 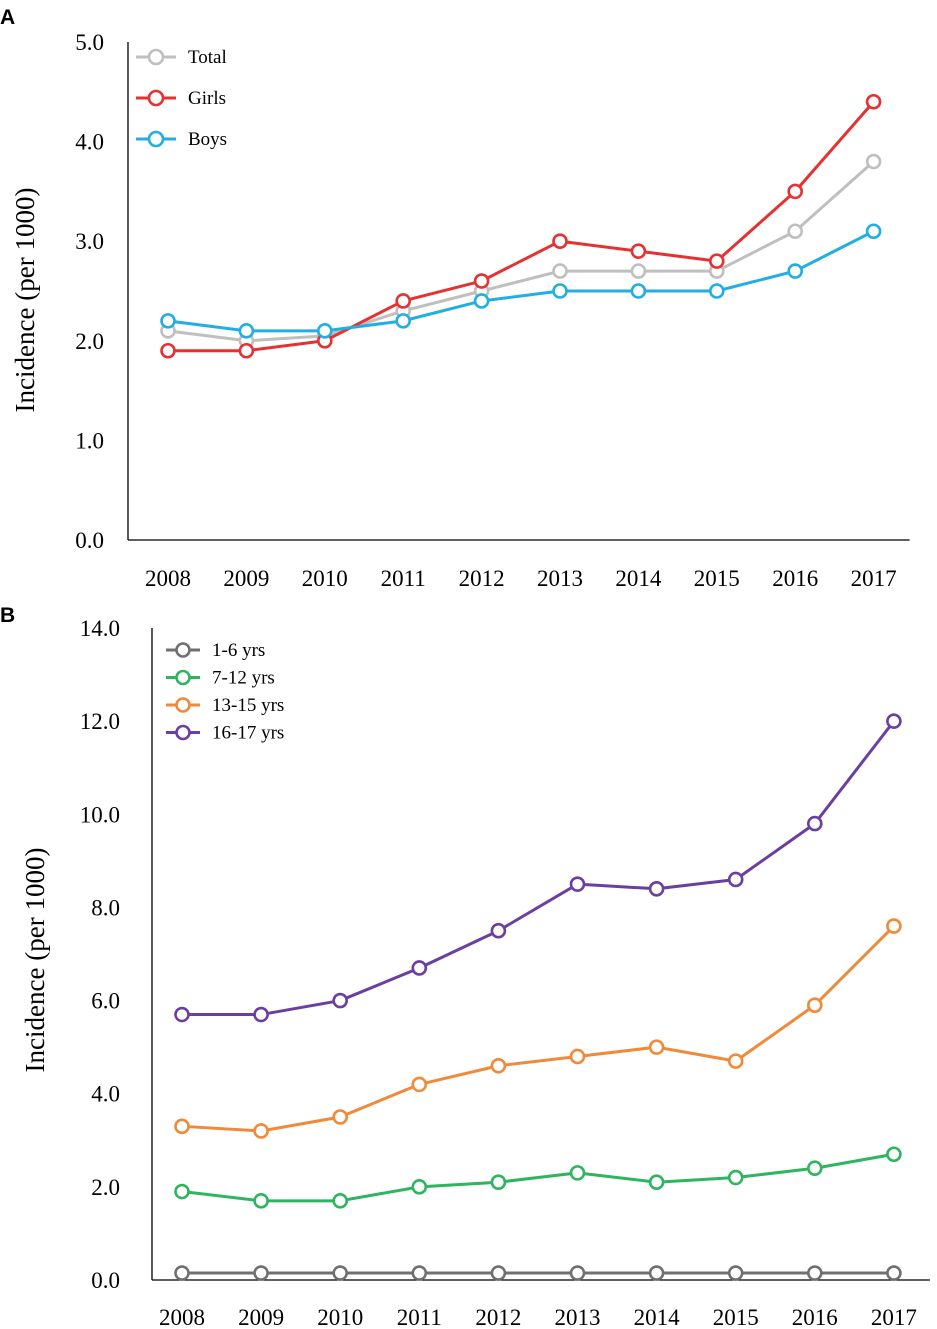 I want to click on y-tick-label: 8.0, so click(x=105, y=907).